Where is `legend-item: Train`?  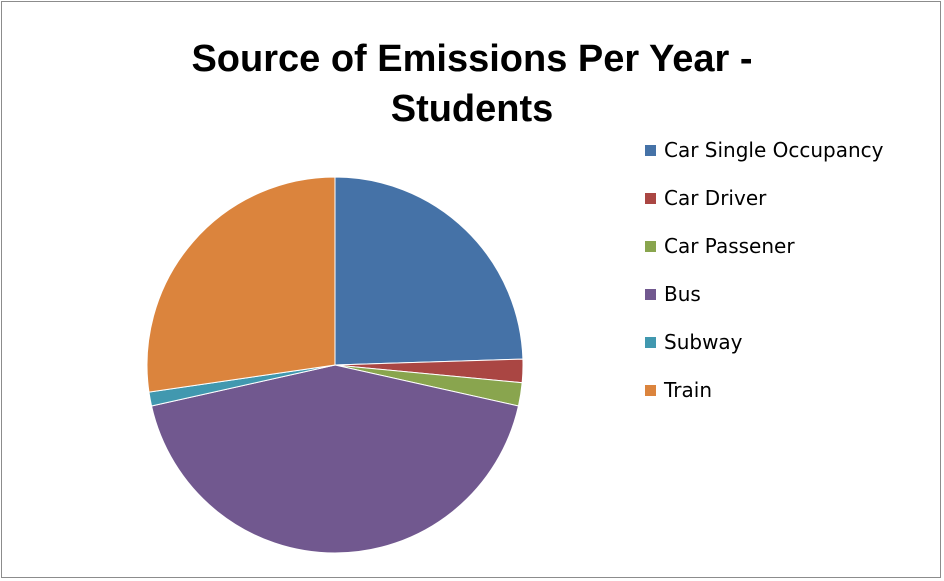 legend-item: Train is located at coordinates (764, 390).